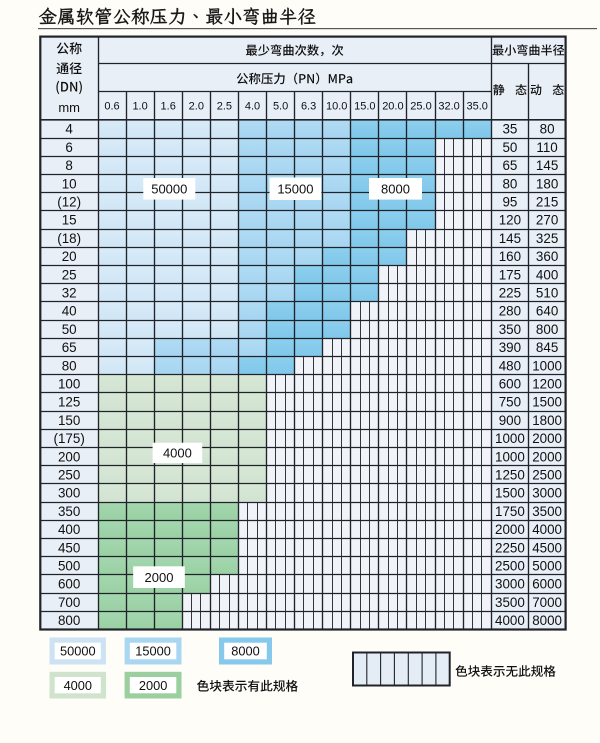 This screenshot has width=600, height=743. Describe the element at coordinates (510, 547) in the screenshot. I see `svg-text: 2250` at that location.